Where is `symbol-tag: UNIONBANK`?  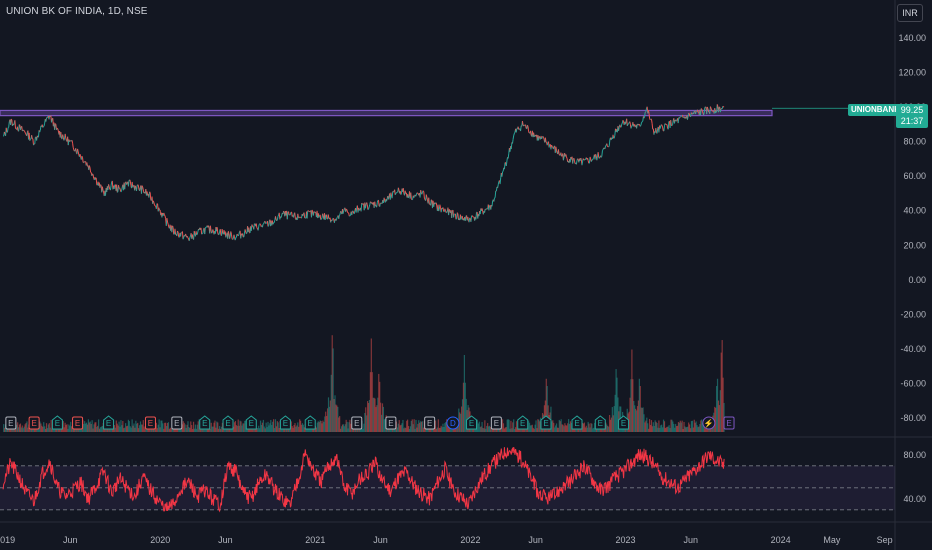 symbol-tag: UNIONBANK is located at coordinates (875, 110).